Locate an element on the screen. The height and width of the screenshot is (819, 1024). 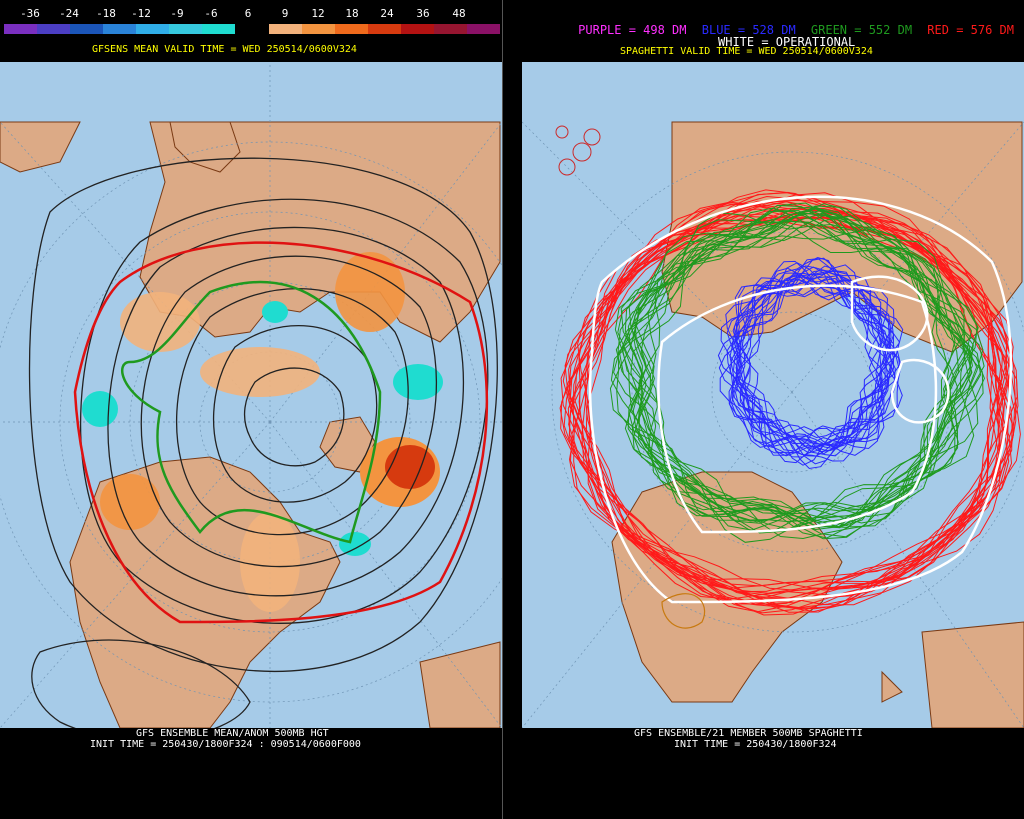
west-landmass is located at coordinates (40, 147).